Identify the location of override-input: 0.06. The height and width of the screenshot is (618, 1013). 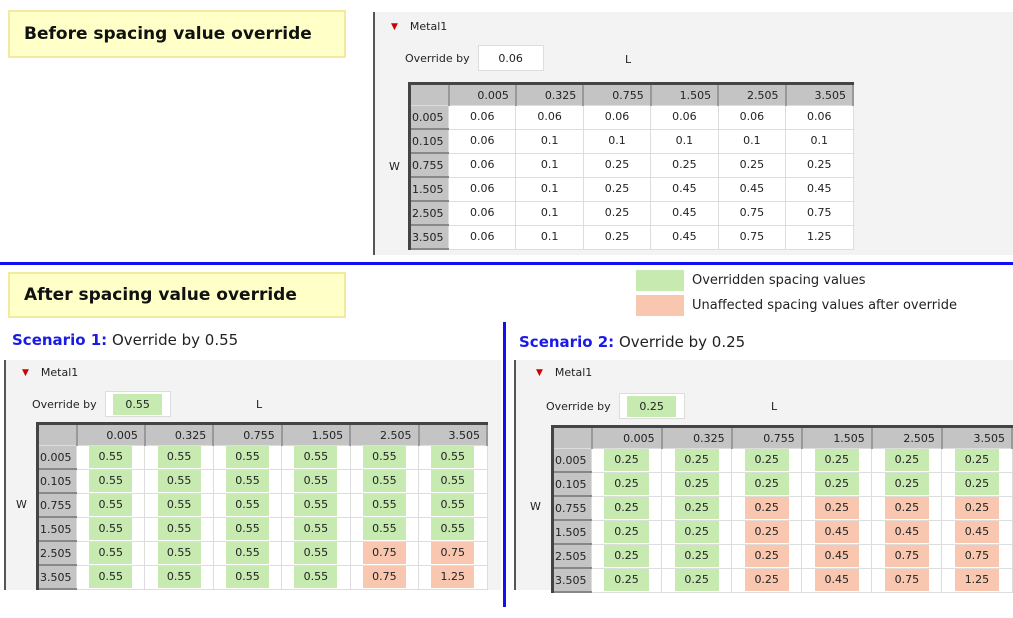
(510, 58).